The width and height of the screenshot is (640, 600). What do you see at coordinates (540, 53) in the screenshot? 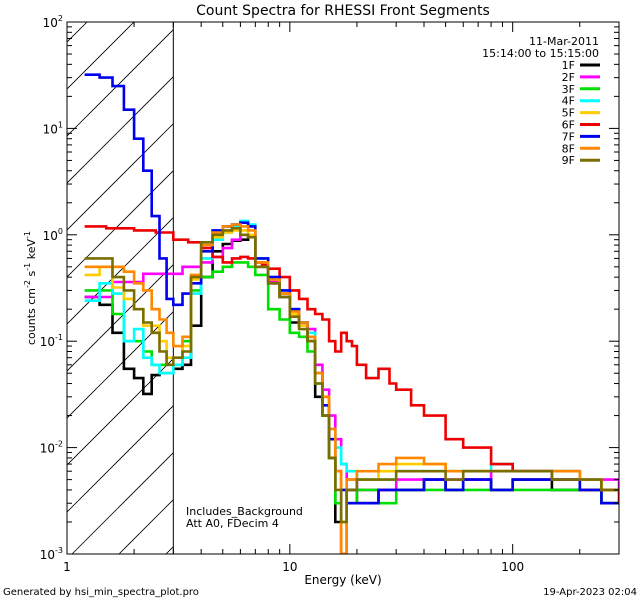
I see `time-range-label: 15:14:00 to 15:15:00` at bounding box center [540, 53].